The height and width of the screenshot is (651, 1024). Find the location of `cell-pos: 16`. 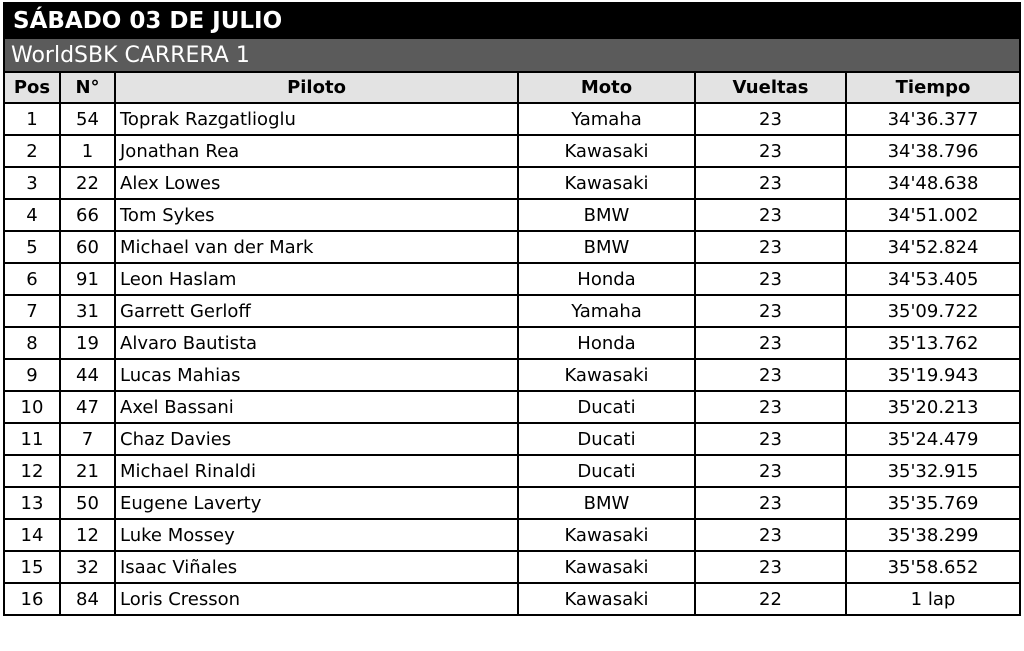

cell-pos: 16 is located at coordinates (33, 598).